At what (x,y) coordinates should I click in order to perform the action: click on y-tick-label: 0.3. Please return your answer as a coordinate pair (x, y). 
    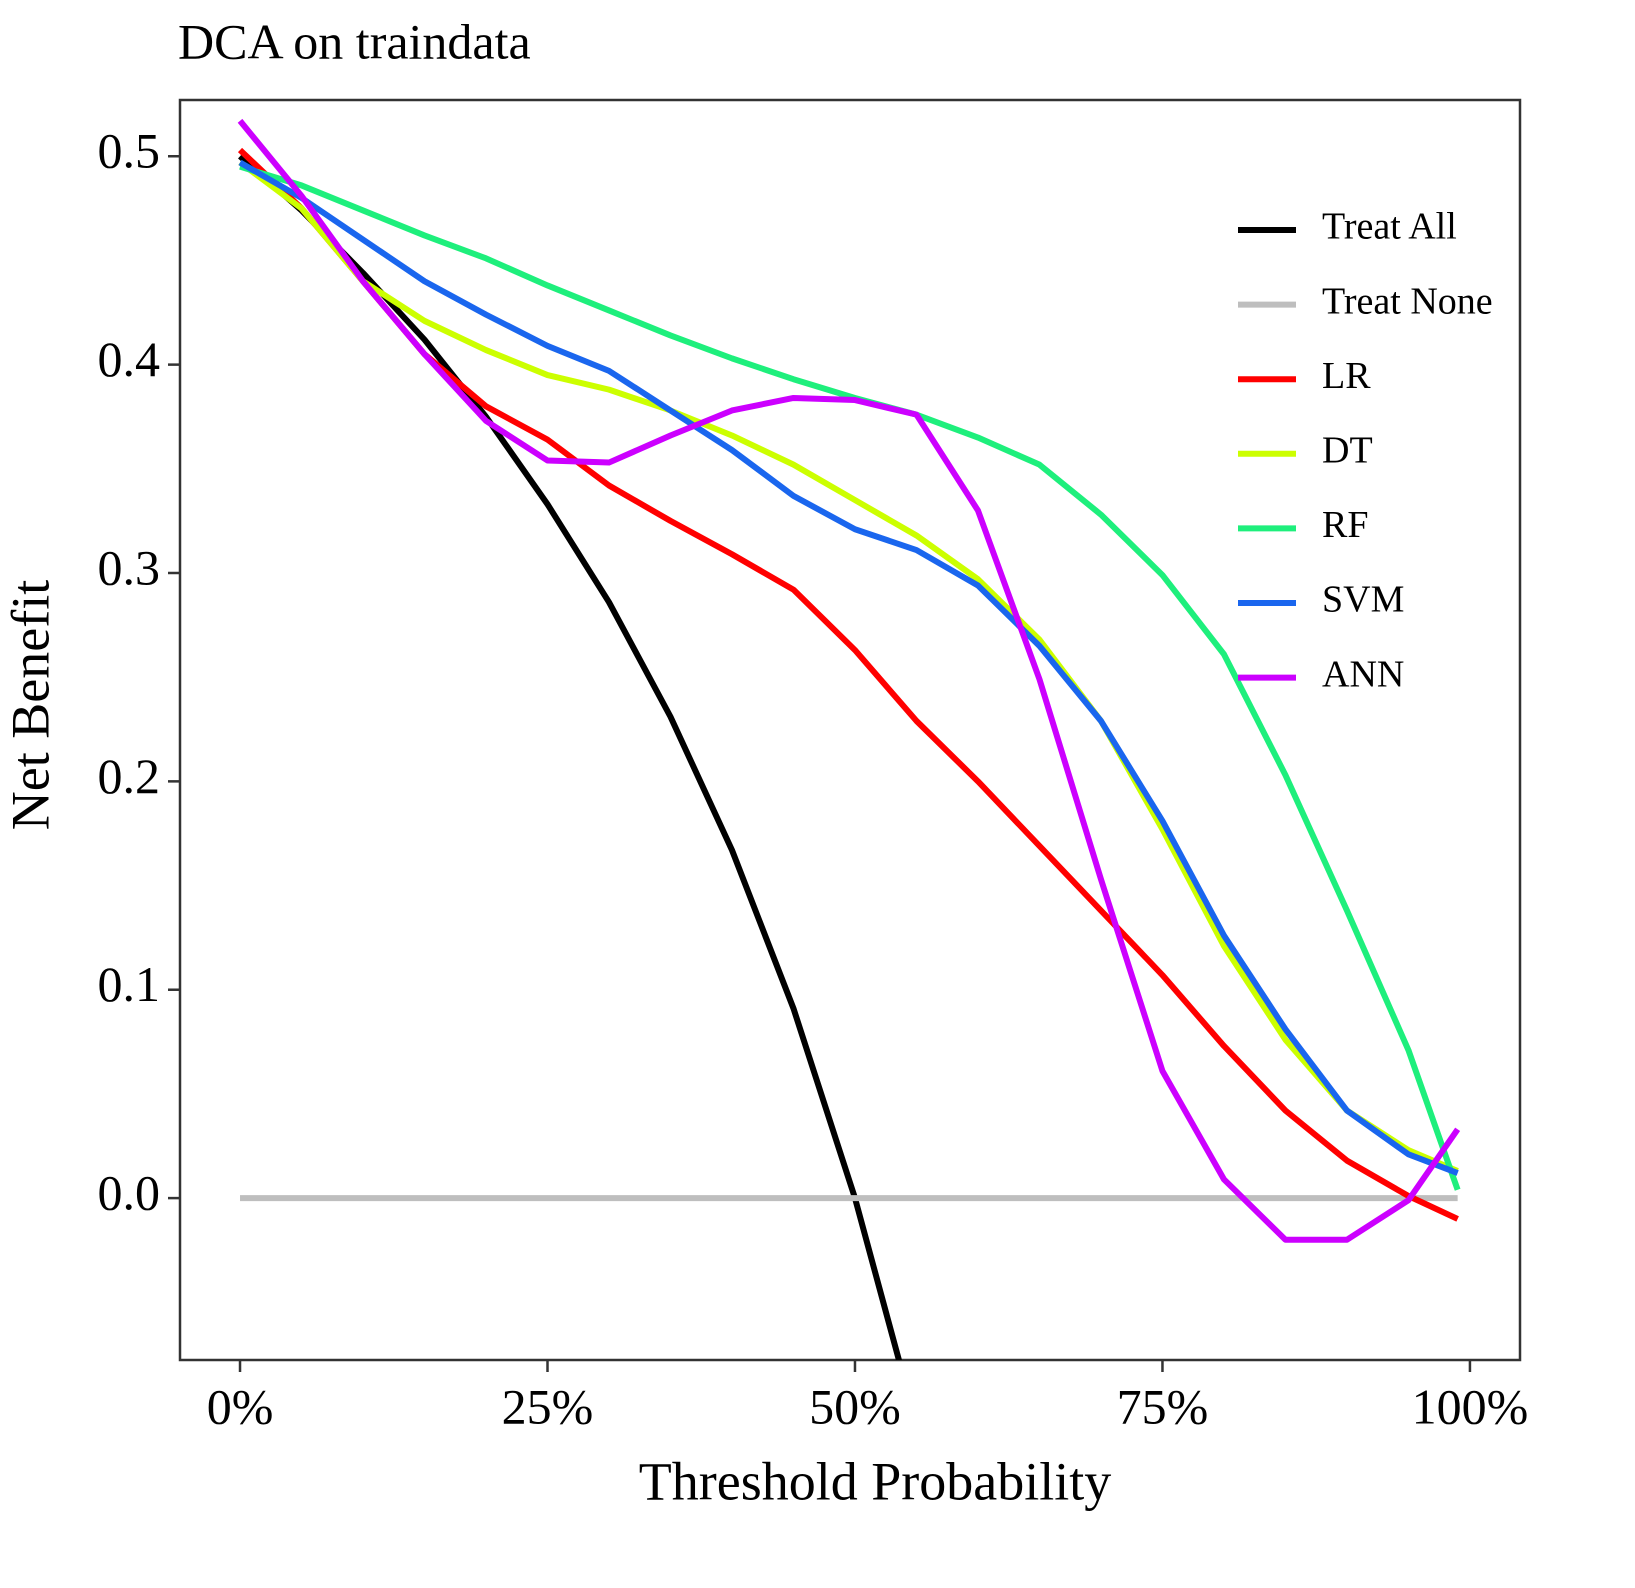
    Looking at the image, I should click on (129, 567).